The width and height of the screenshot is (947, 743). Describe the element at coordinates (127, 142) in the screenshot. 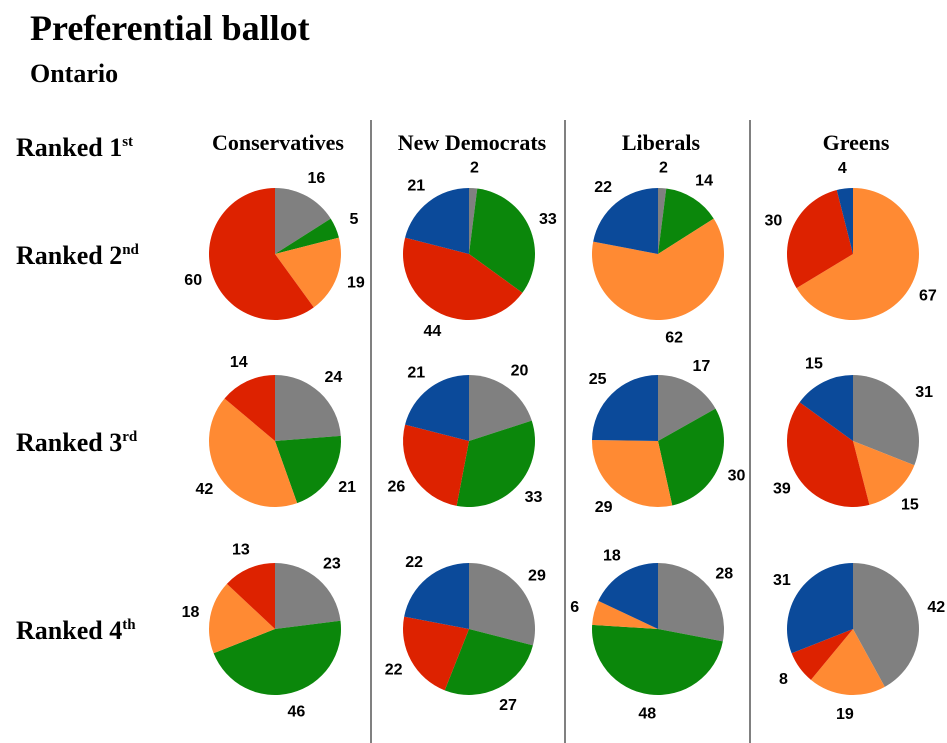

I see `label-sup: st` at that location.